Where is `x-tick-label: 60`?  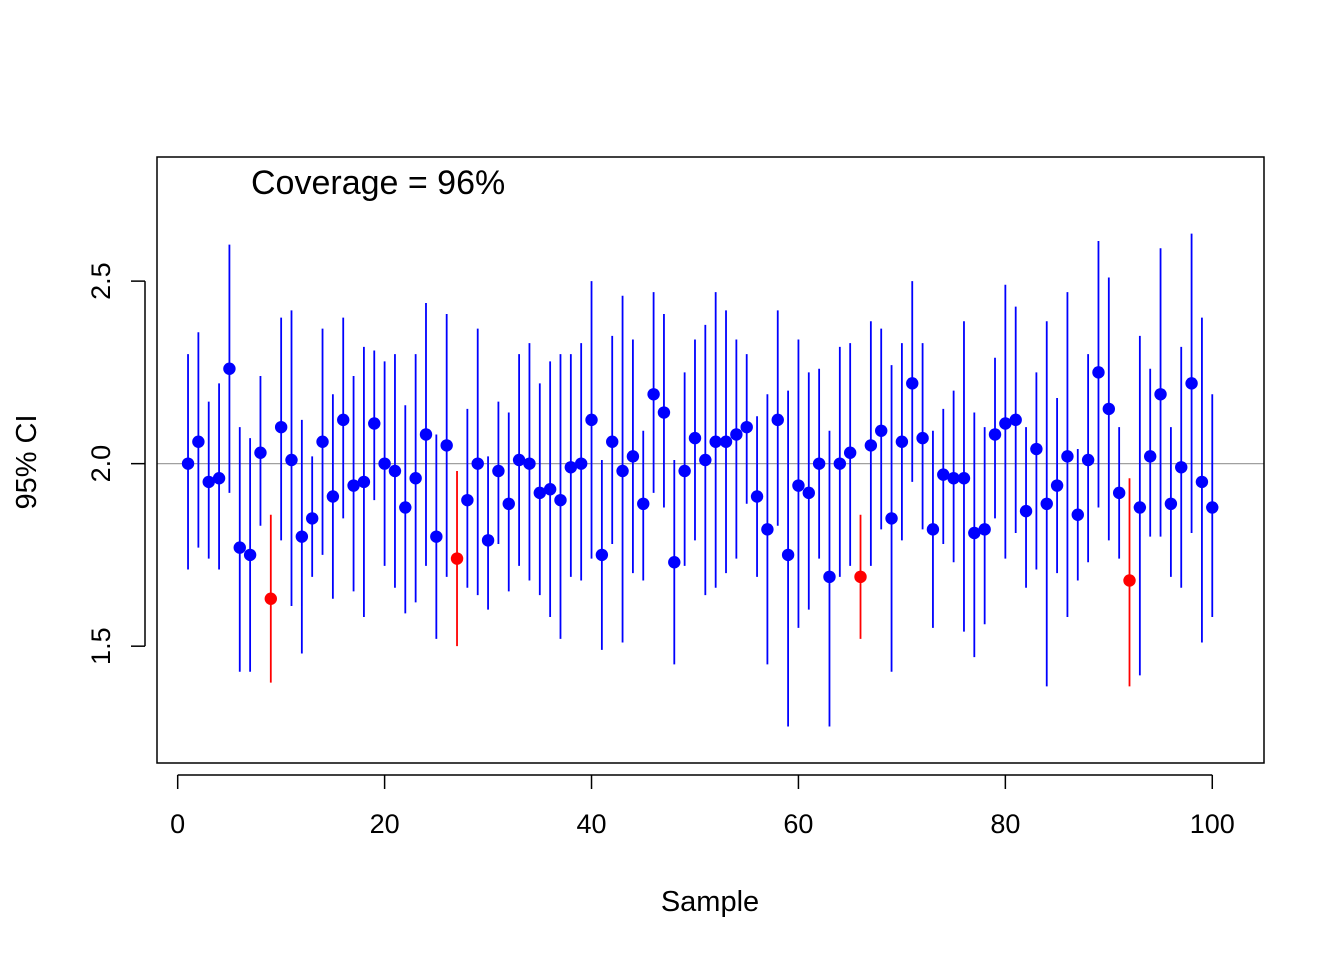
x-tick-label: 60 is located at coordinates (798, 824).